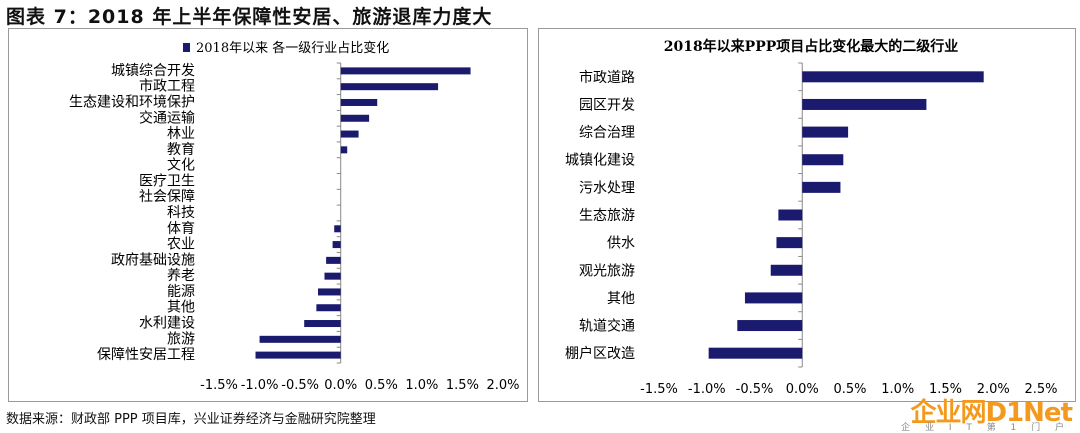  What do you see at coordinates (181, 339) in the screenshot?
I see `category-label: 旅游` at bounding box center [181, 339].